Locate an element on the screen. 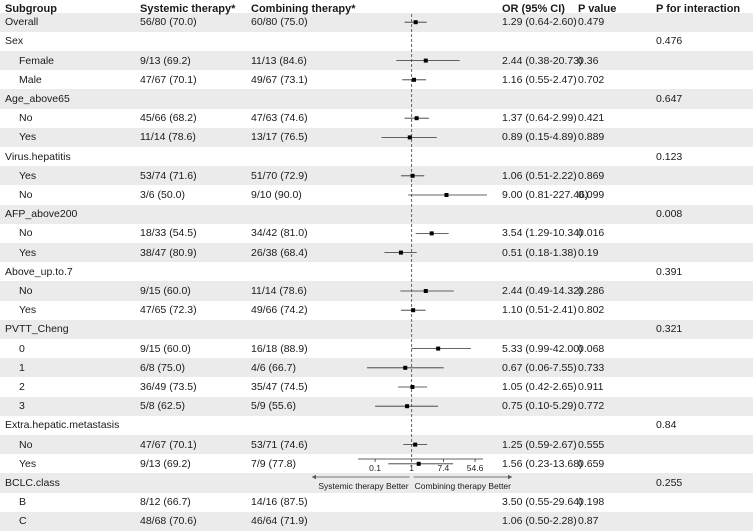 The image size is (753, 531). header-subgroup: Subgroup is located at coordinates (31, 9).